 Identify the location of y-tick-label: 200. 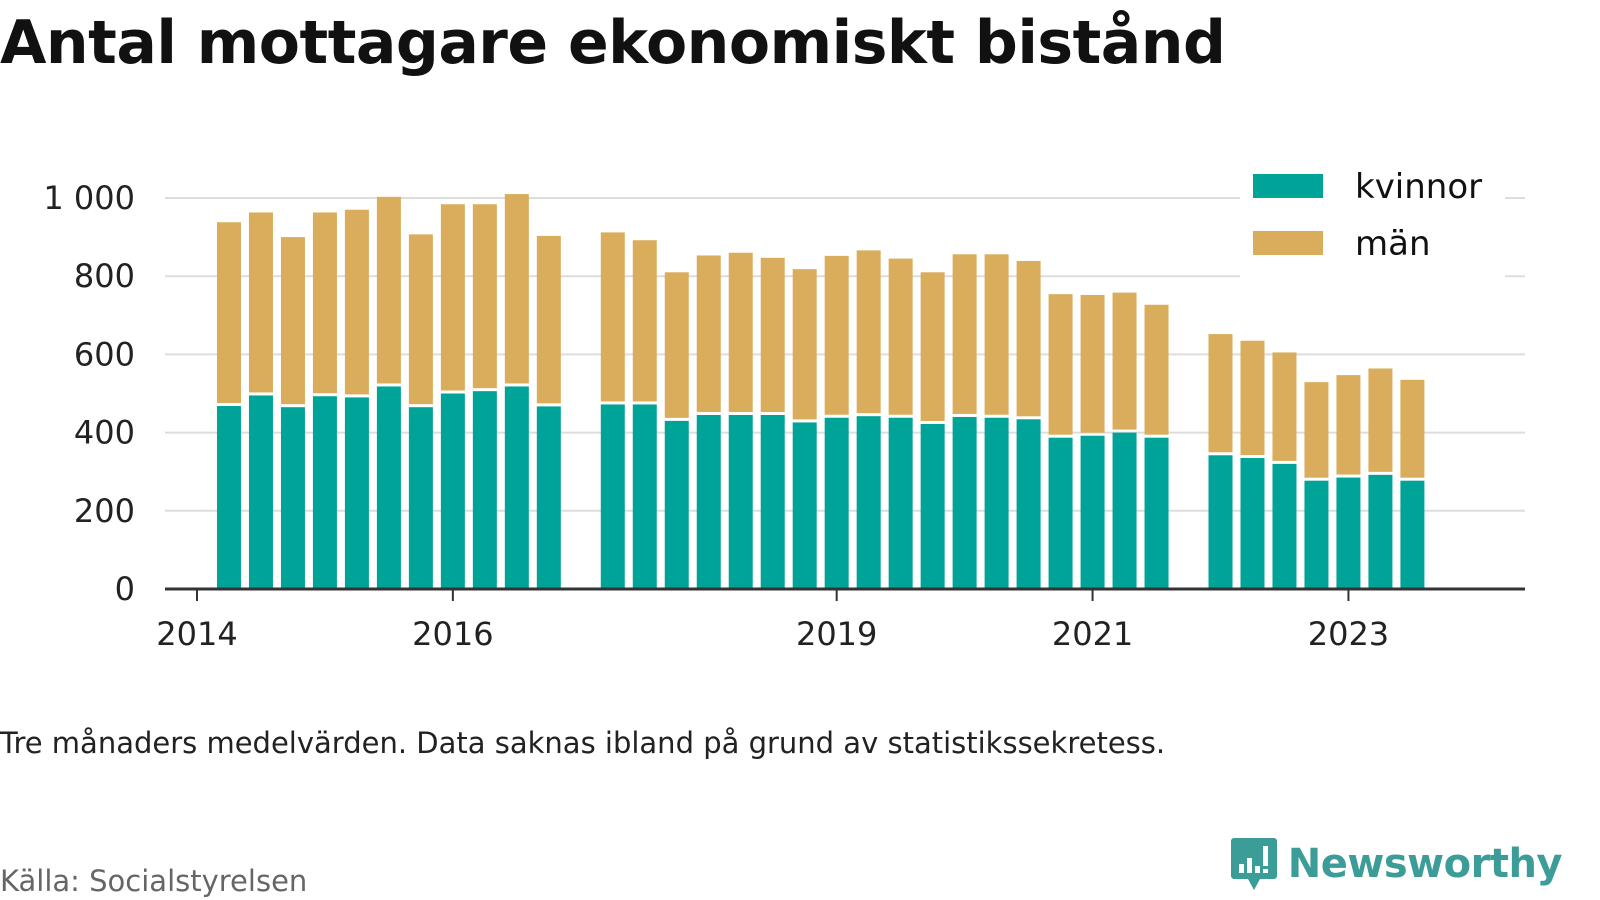
(104, 511).